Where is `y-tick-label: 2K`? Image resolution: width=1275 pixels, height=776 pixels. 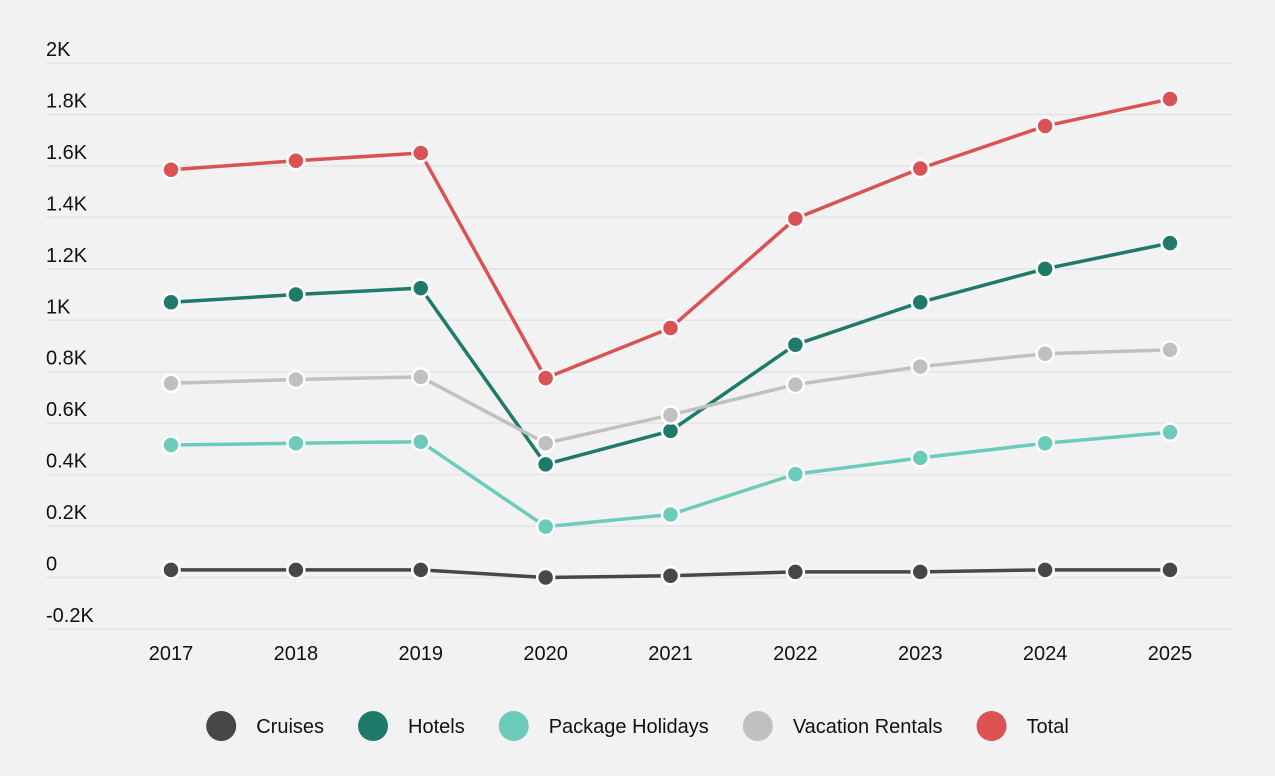 y-tick-label: 2K is located at coordinates (58, 50).